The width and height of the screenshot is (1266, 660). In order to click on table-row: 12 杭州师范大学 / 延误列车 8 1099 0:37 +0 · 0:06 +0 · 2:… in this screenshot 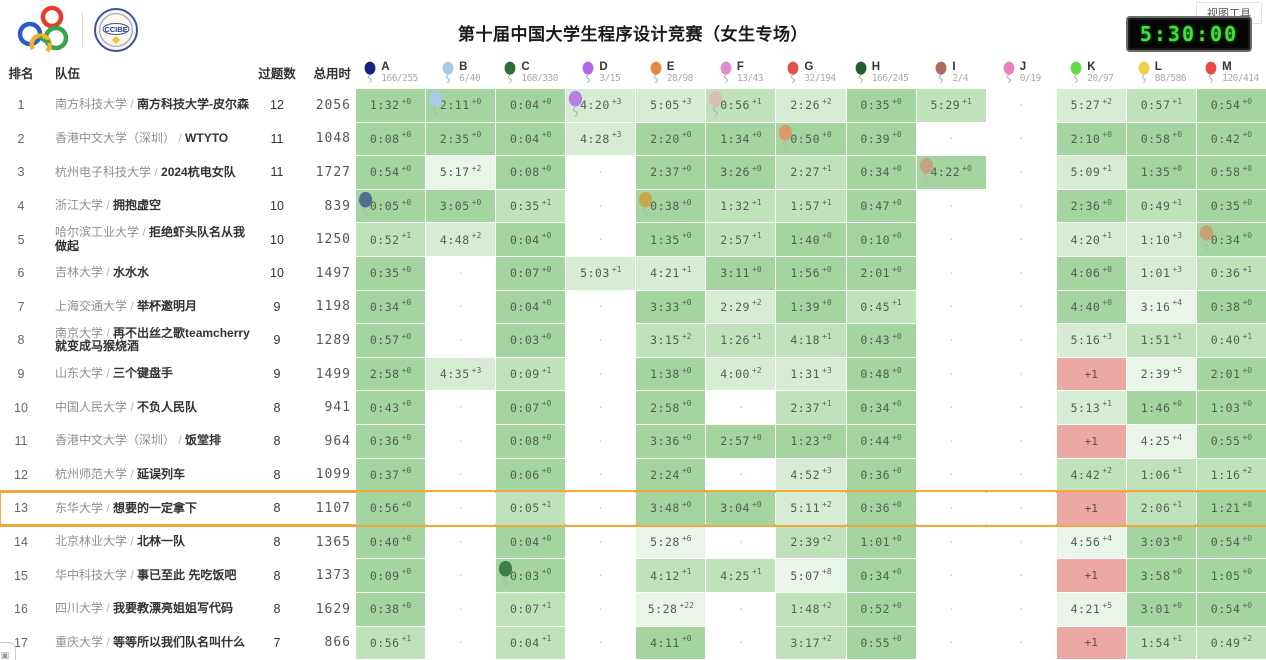, I will do `click(633, 475)`.